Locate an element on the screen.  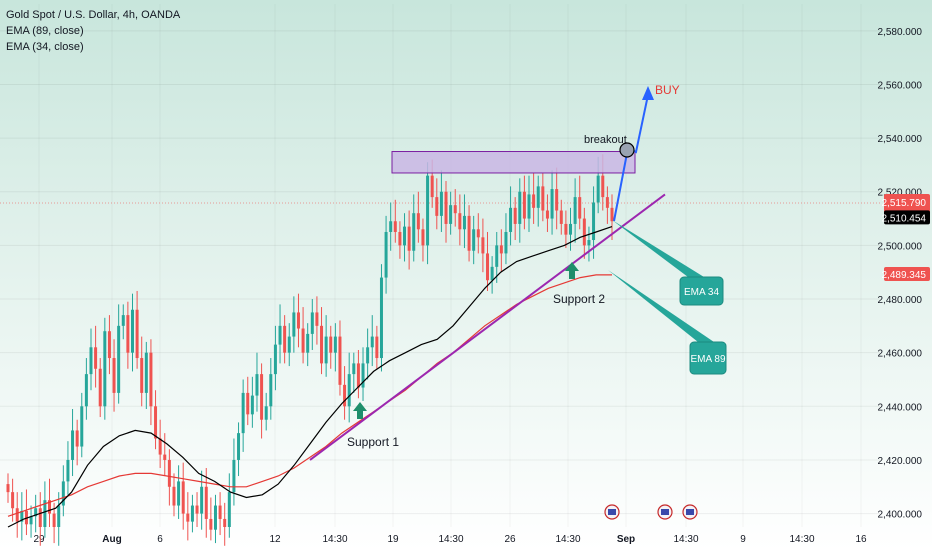
symbol-title: Gold Spot / U.S. Dollar, 4h, OANDA is located at coordinates (93, 15).